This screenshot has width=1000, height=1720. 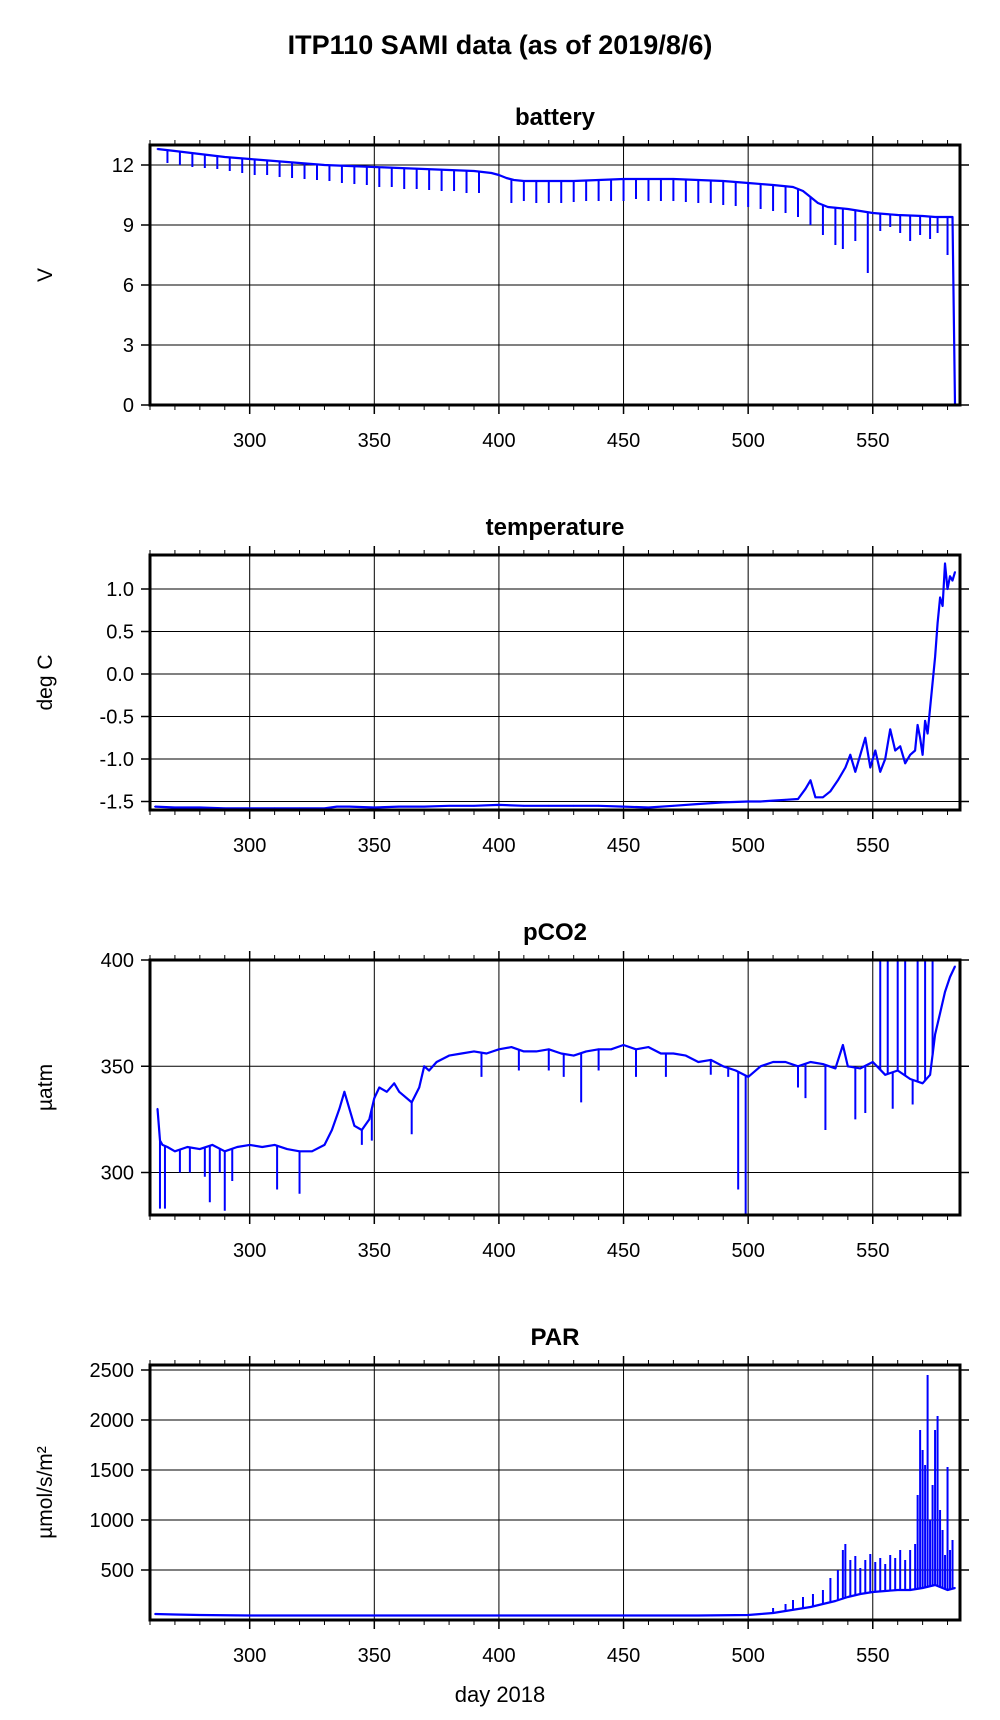 What do you see at coordinates (872, 1656) in the screenshot?
I see `par-xtick-label: 550` at bounding box center [872, 1656].